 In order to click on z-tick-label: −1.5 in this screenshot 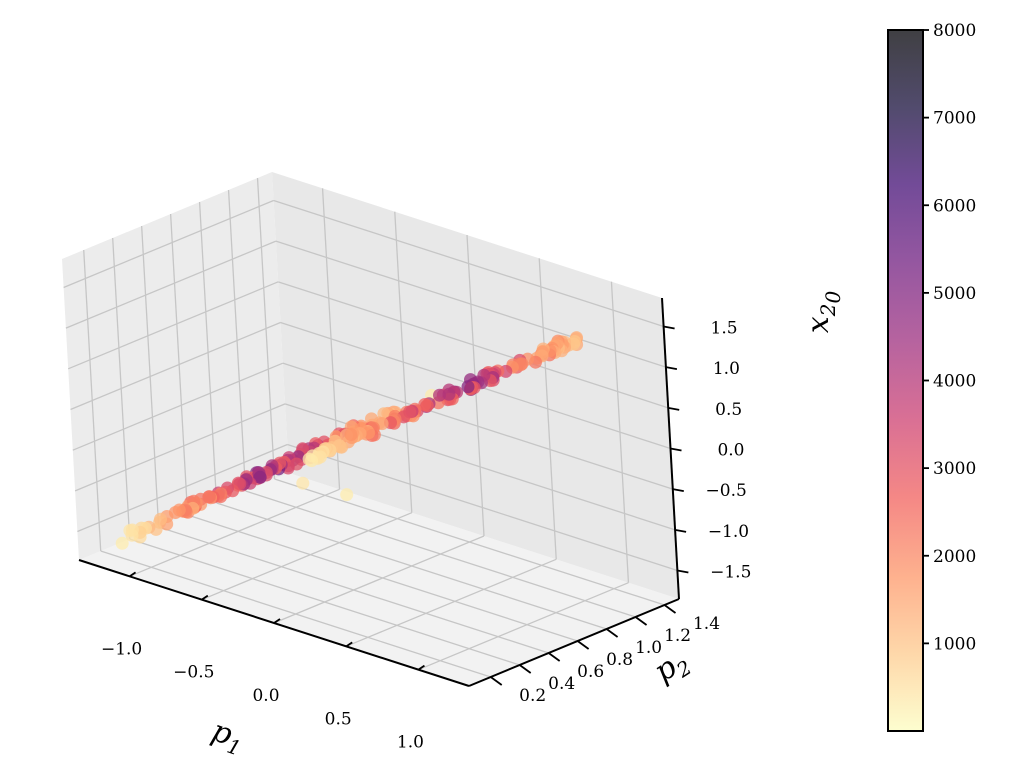, I will do `click(730, 573)`.